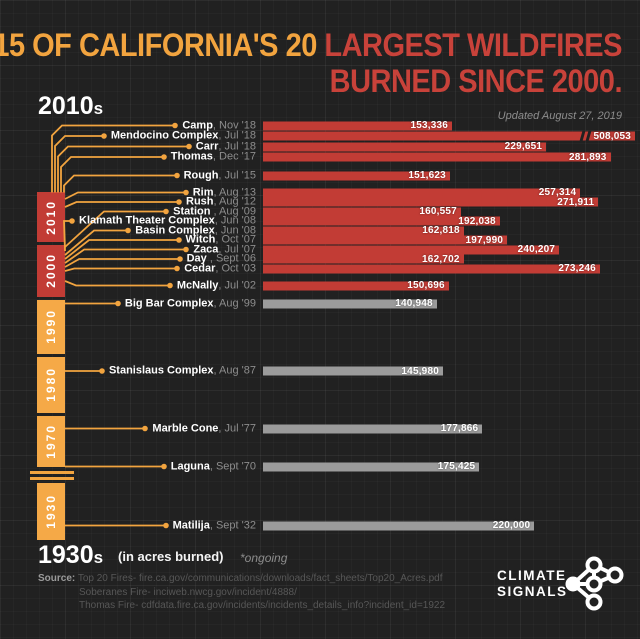 The width and height of the screenshot is (640, 639). Describe the element at coordinates (385, 240) in the screenshot. I see `fire-bar: 197,990` at that location.